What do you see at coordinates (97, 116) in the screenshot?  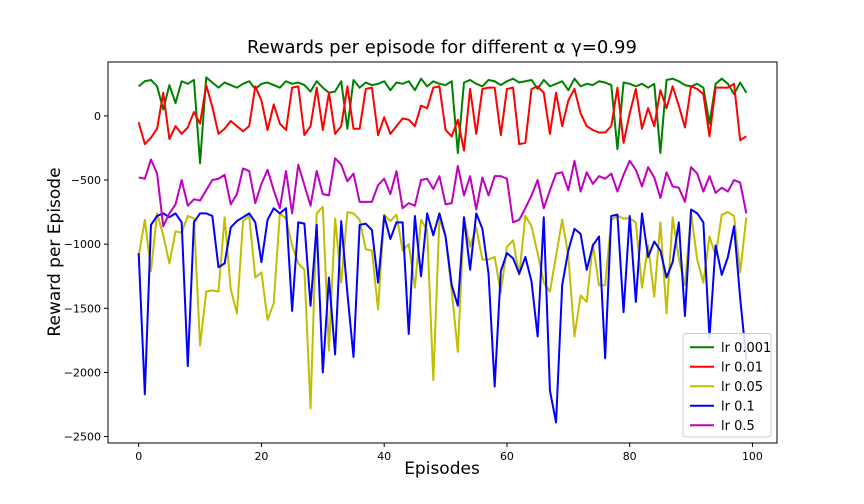 I see `y-tick-label: 0` at bounding box center [97, 116].